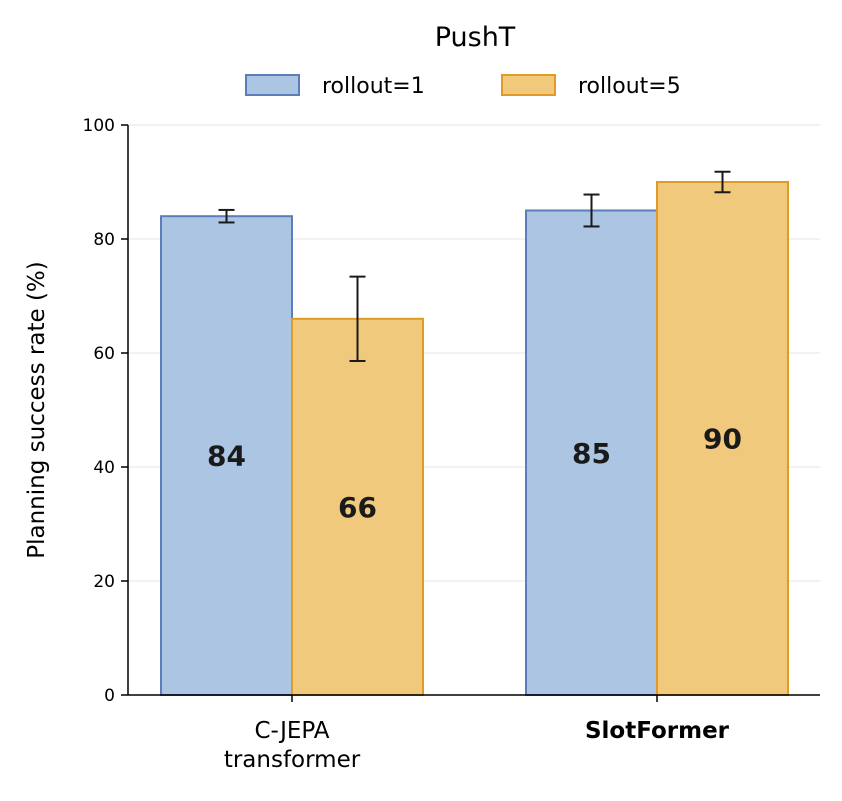 This screenshot has height=801, width=842. I want to click on data-label: 84, so click(226, 456).